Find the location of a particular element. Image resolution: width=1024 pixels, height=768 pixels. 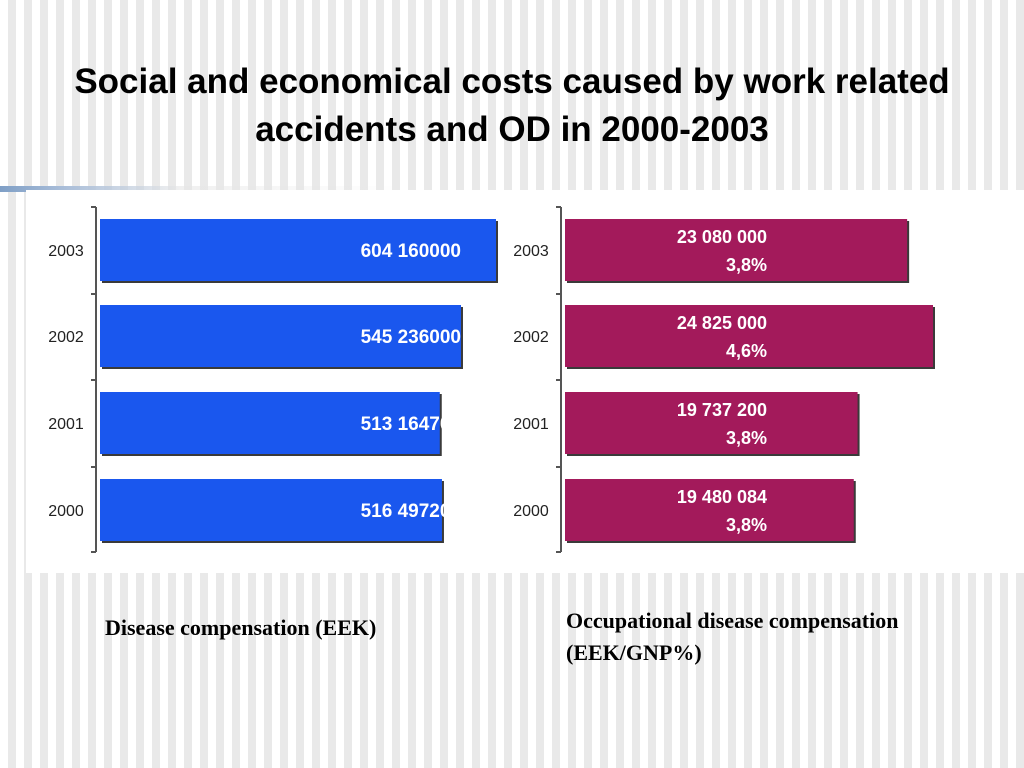

chart-1-value-label-2001: 19 737 200 is located at coordinates (722, 410).